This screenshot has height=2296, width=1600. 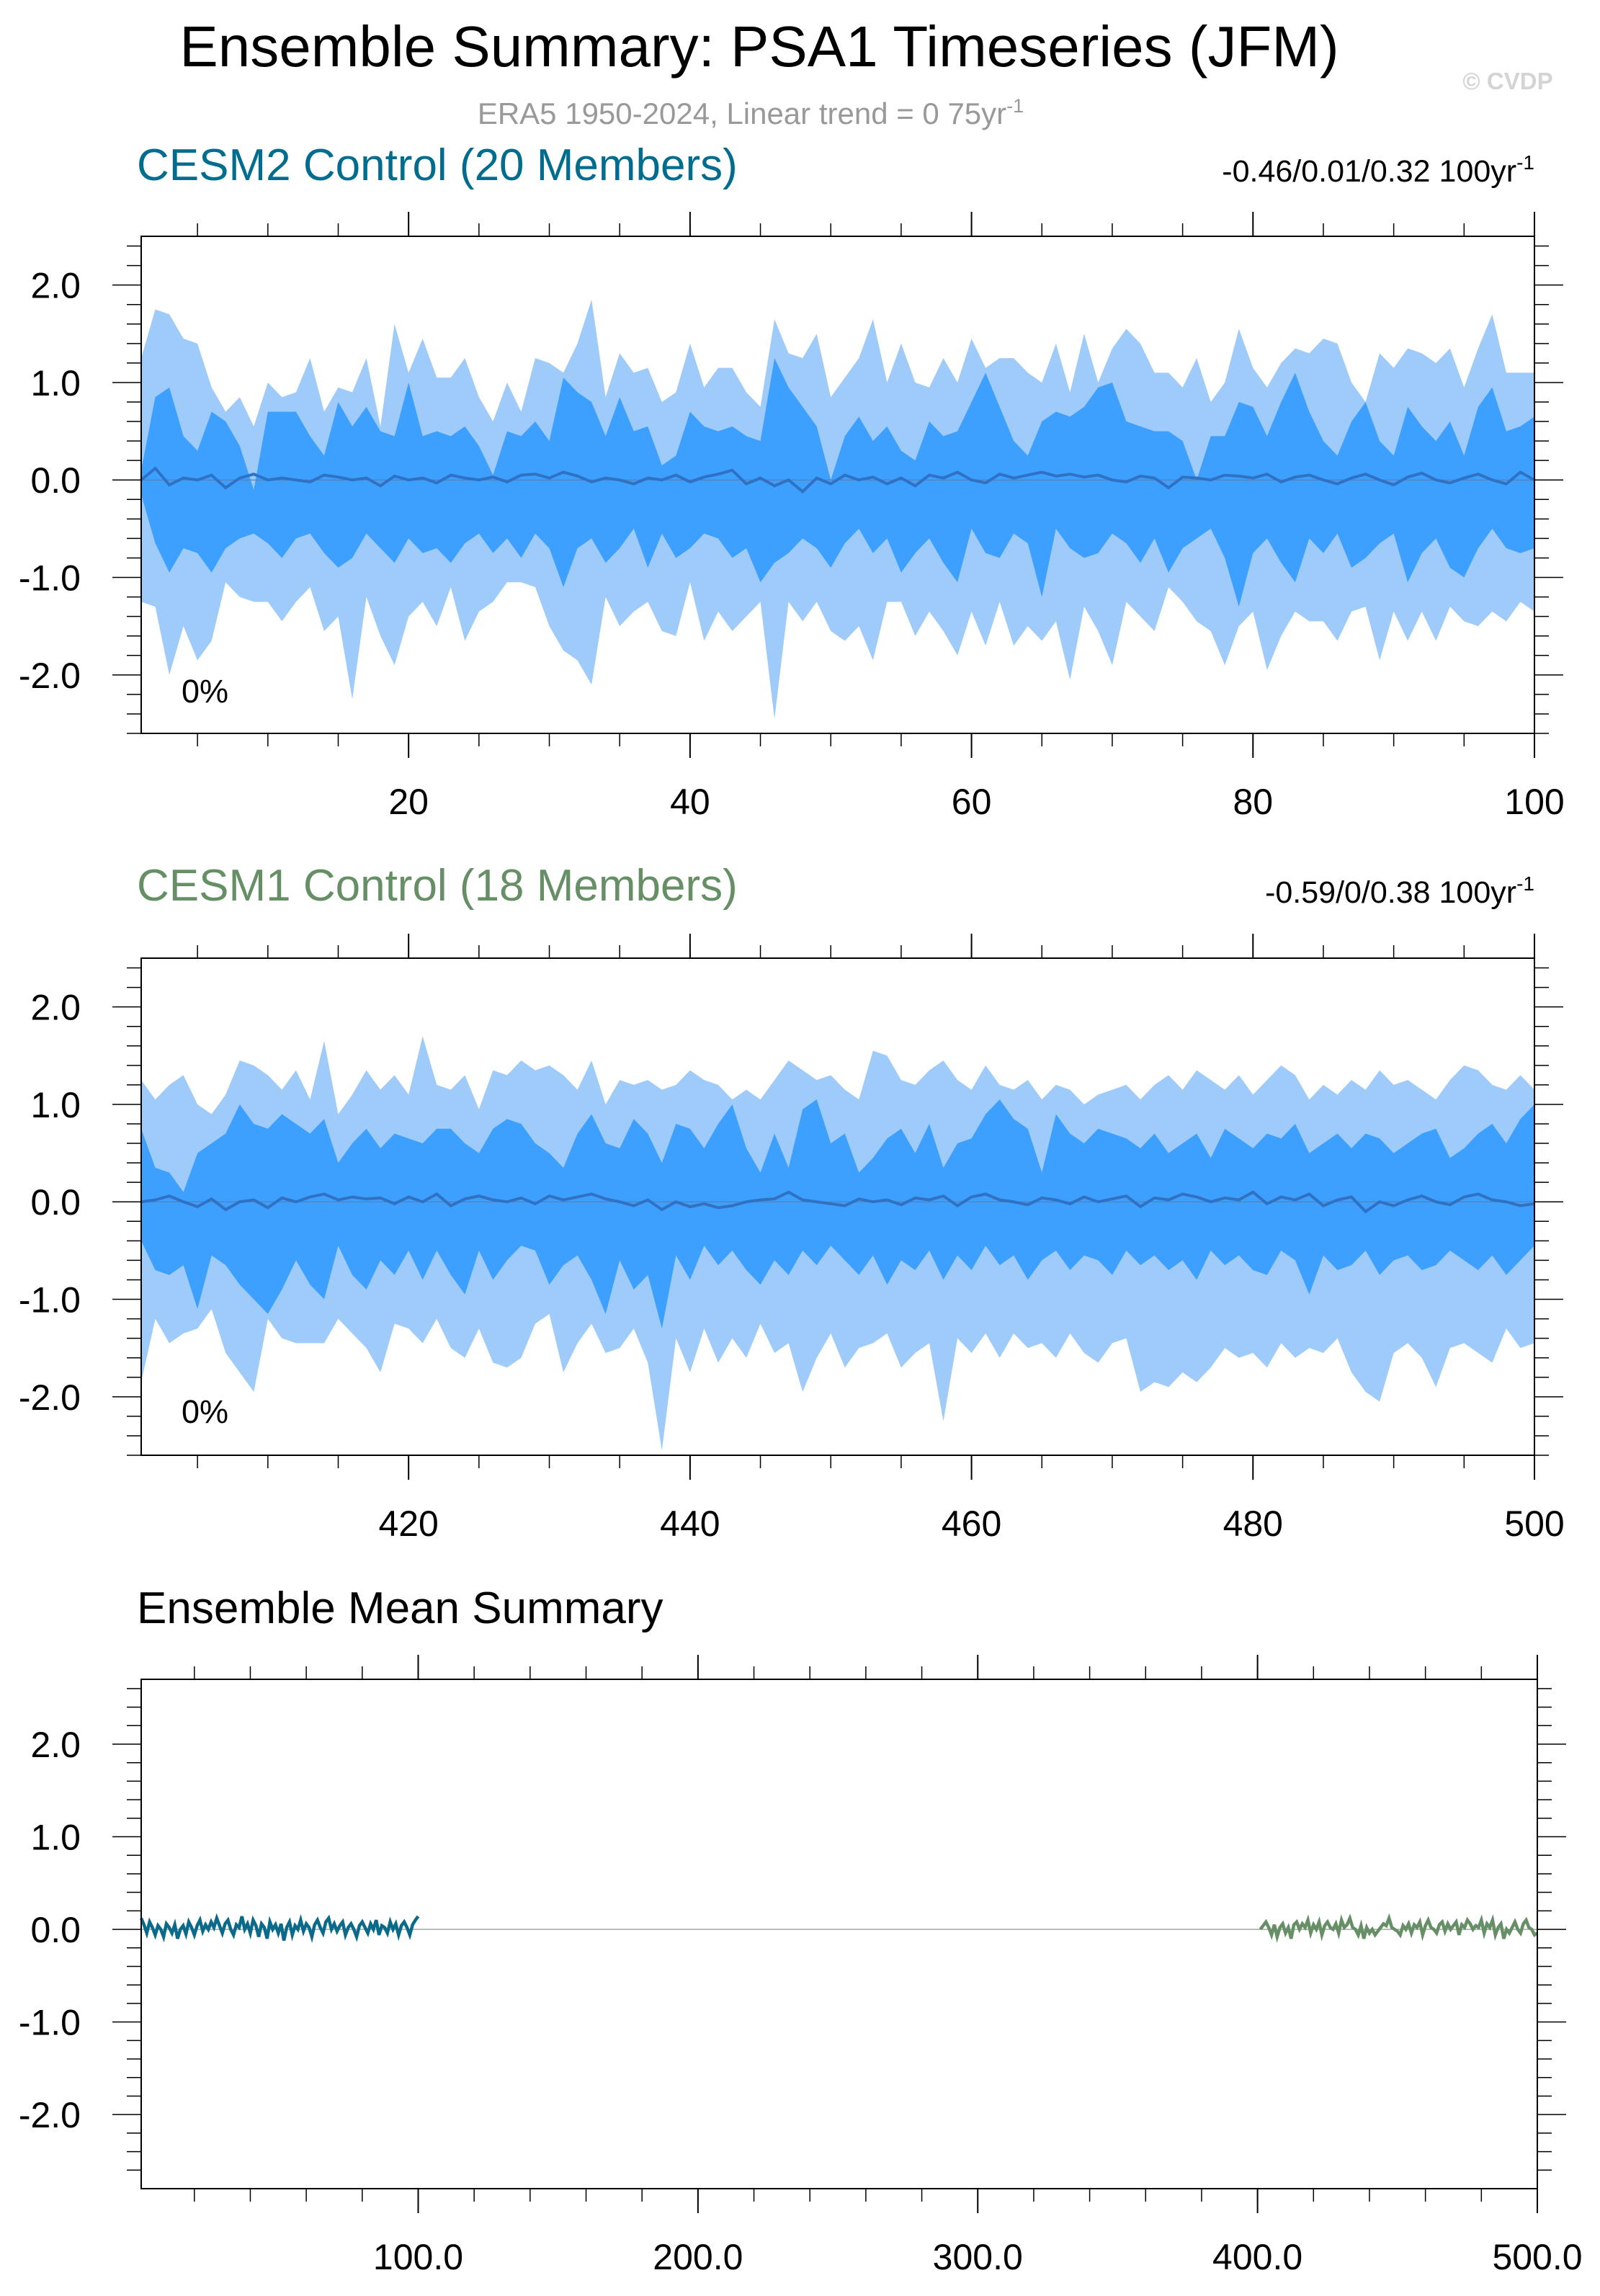 I want to click on x-tick-label: 300.0, so click(x=978, y=2257).